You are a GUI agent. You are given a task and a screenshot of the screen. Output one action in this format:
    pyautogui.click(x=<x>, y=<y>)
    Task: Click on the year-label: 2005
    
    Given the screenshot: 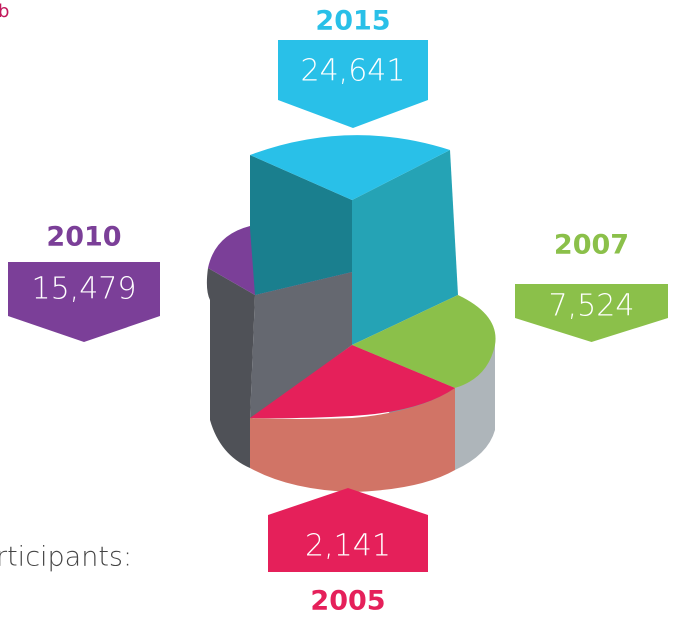 What is the action you would take?
    pyautogui.click(x=347, y=601)
    